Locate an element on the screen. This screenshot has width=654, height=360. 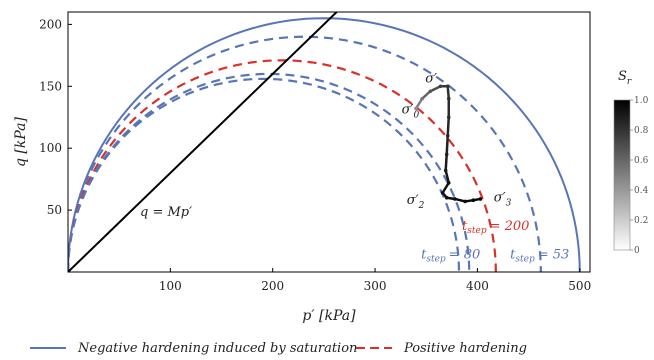
colorbar-tick-label-2: 0.4 is located at coordinates (641, 191).